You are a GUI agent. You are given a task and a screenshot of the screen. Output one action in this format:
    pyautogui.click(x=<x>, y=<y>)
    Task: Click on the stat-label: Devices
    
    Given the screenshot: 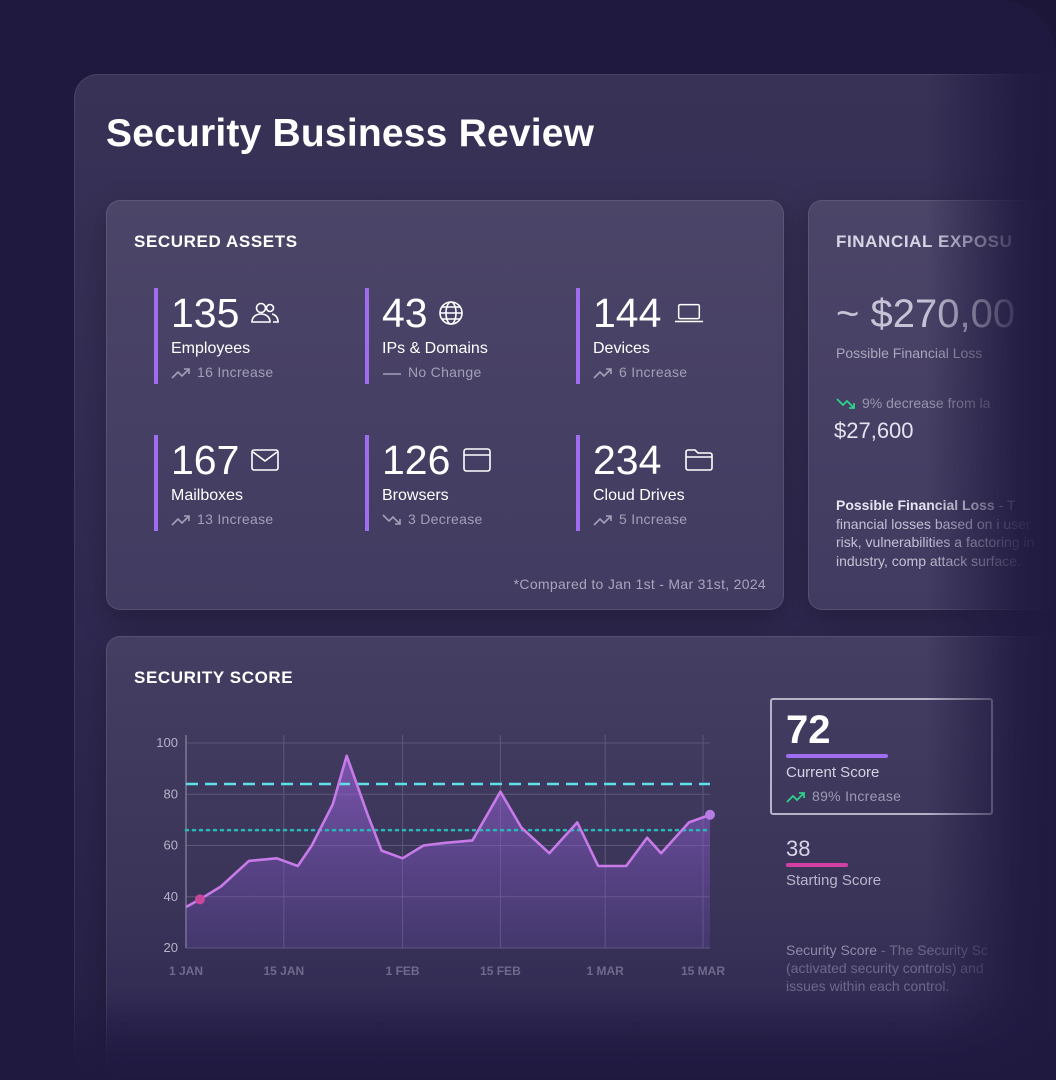 What is the action you would take?
    pyautogui.click(x=621, y=348)
    